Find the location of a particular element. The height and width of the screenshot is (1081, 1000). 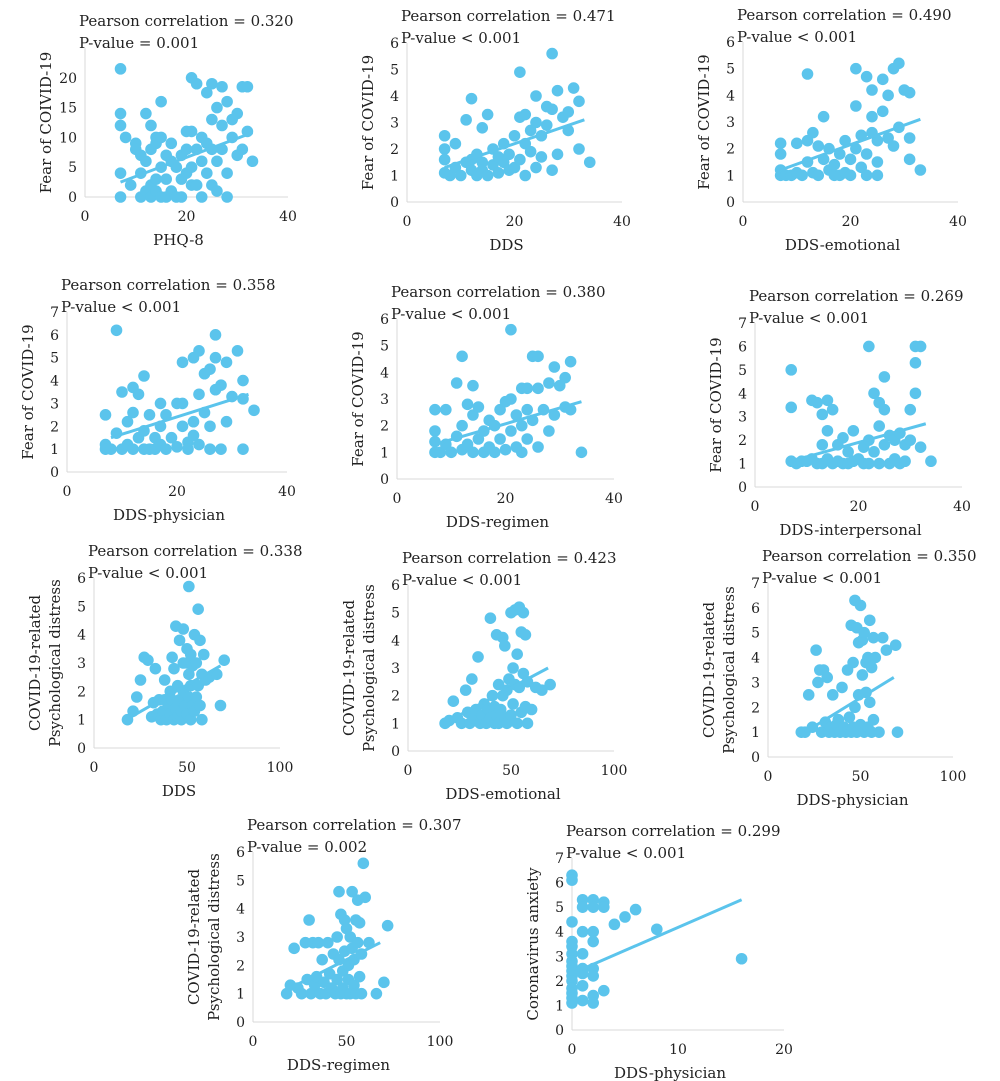

trend-line is located at coordinates (514, 143).